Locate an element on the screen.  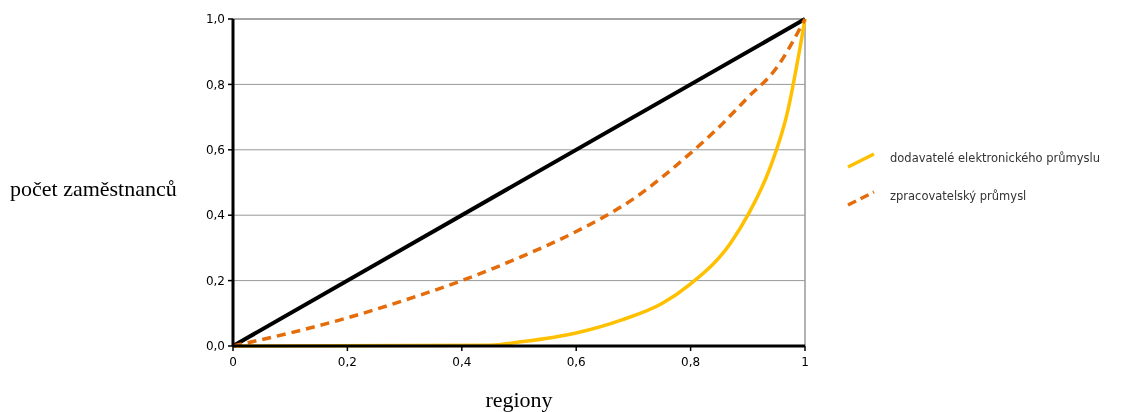
x-tick-label: 0,6 is located at coordinates (576, 362).